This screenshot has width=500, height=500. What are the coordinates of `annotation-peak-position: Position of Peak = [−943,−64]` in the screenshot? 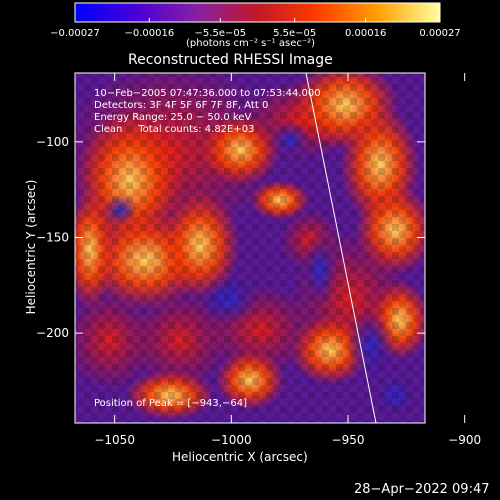 It's located at (170, 403).